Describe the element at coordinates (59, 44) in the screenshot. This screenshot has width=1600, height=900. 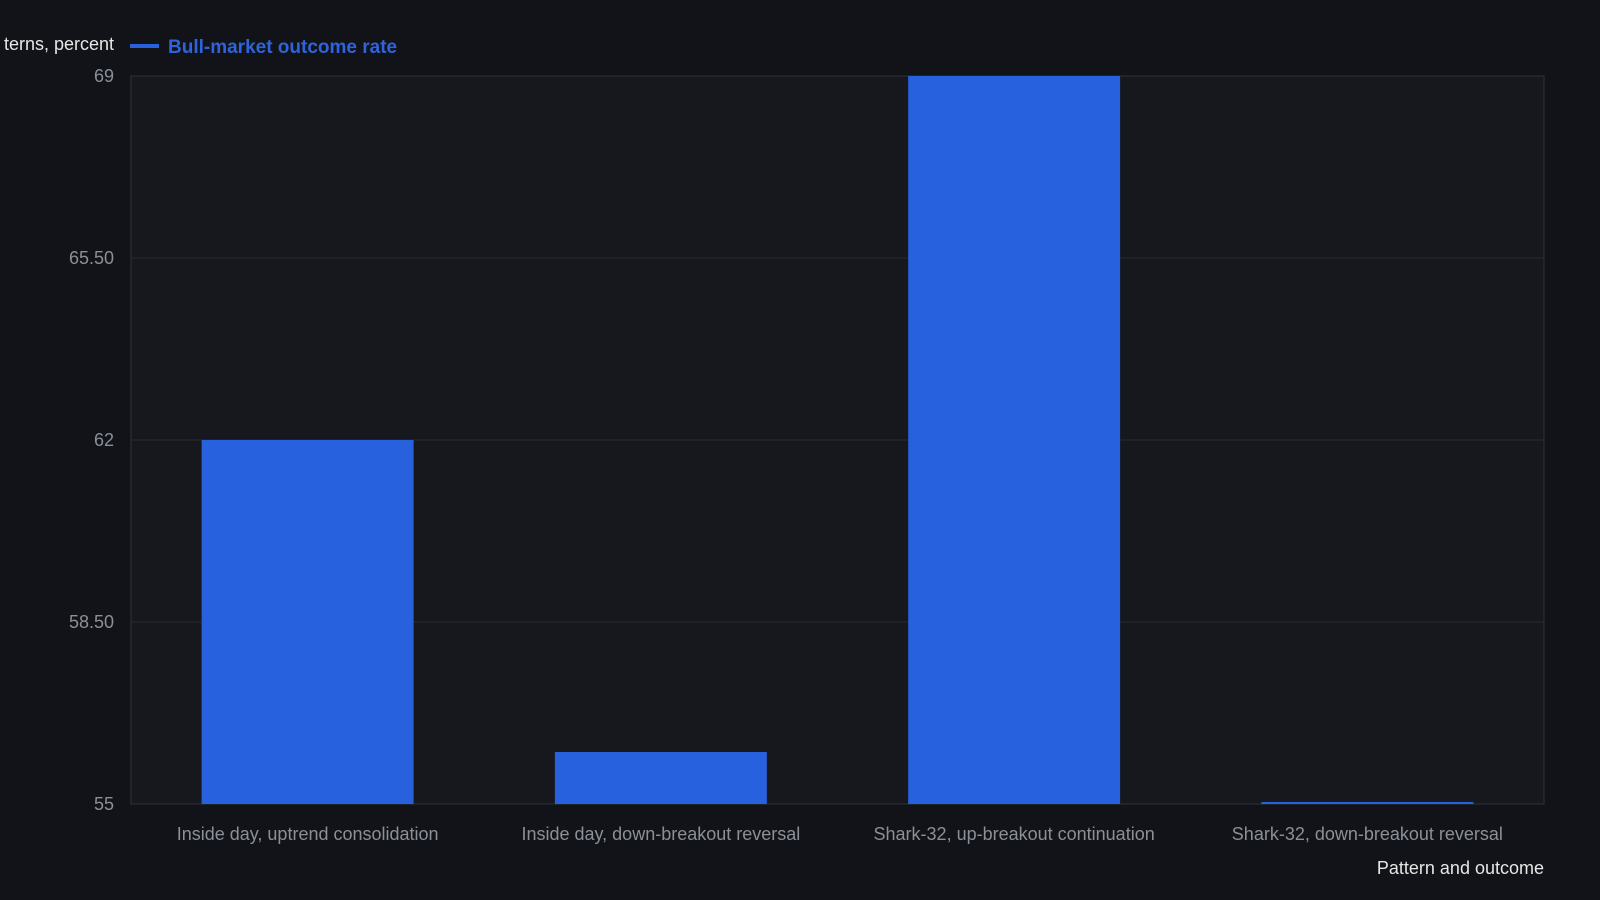
I see `y-axis-title: terns, percent` at that location.